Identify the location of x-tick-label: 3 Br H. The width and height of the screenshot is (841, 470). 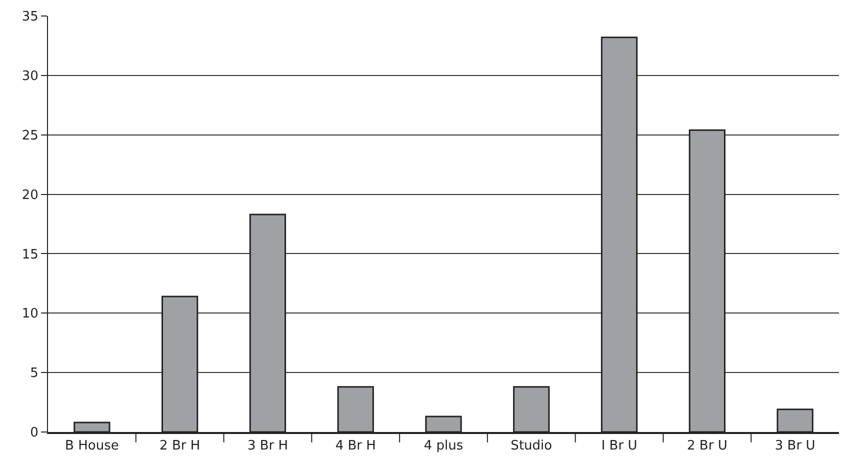
(267, 446).